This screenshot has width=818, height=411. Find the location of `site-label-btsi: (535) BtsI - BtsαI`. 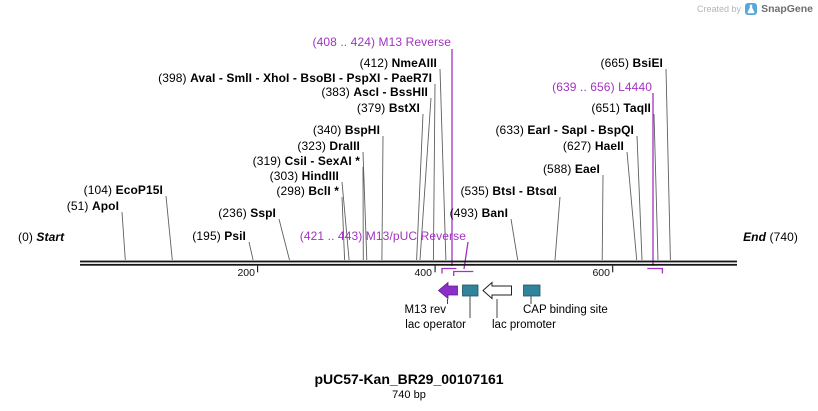

site-label-btsi: (535) BtsI - BtsαI is located at coordinates (508, 191).